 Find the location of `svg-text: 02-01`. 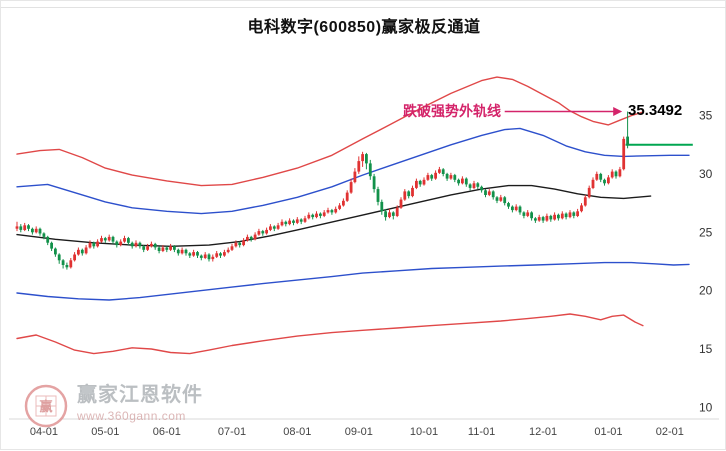

svg-text: 02-01 is located at coordinates (670, 432).